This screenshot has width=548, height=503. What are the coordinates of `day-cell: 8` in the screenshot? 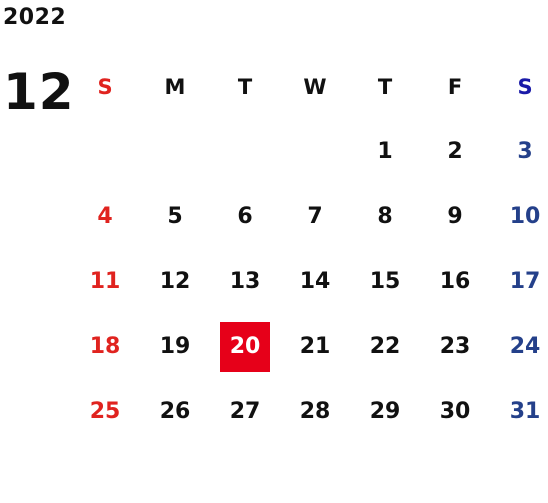 It's located at (385, 216).